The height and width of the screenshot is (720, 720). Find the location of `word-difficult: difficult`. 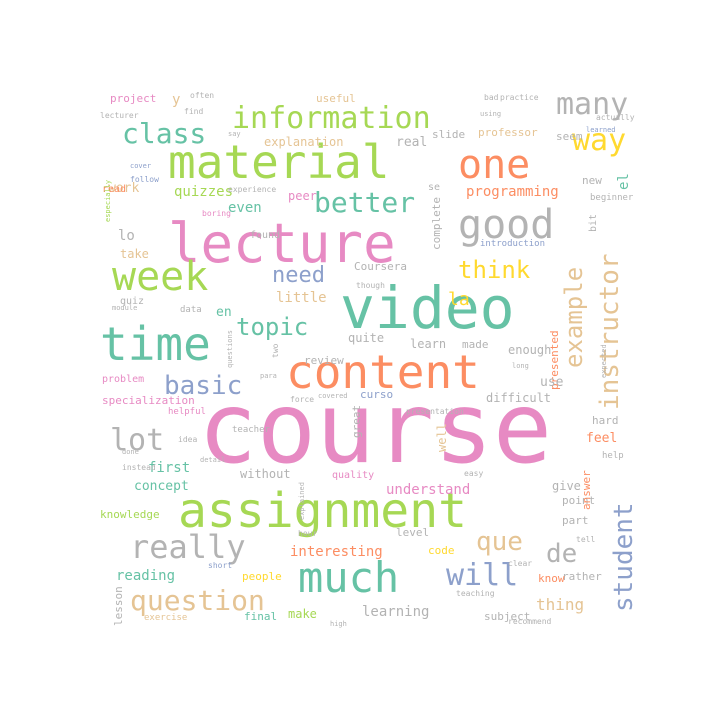

word-difficult: difficult is located at coordinates (518, 398).